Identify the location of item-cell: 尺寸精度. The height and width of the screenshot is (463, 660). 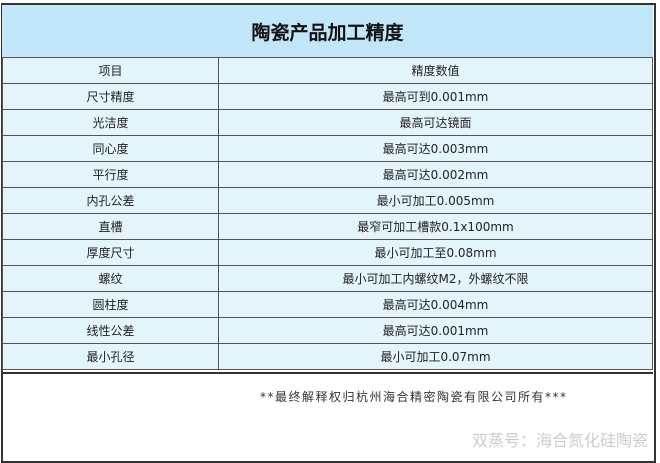
(110, 96).